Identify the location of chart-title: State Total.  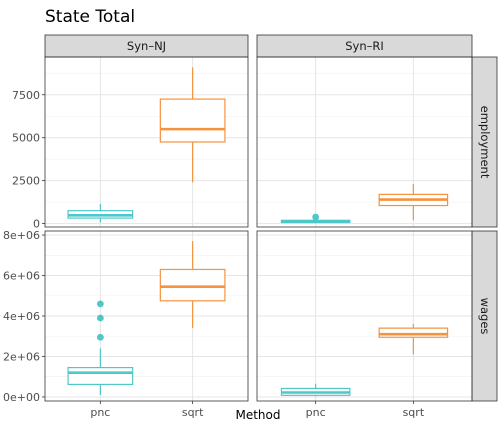
(90, 17).